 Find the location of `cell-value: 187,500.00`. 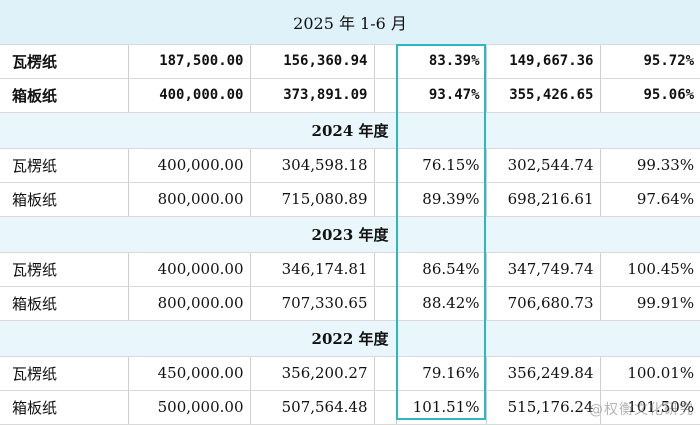

cell-value: 187,500.00 is located at coordinates (189, 61).